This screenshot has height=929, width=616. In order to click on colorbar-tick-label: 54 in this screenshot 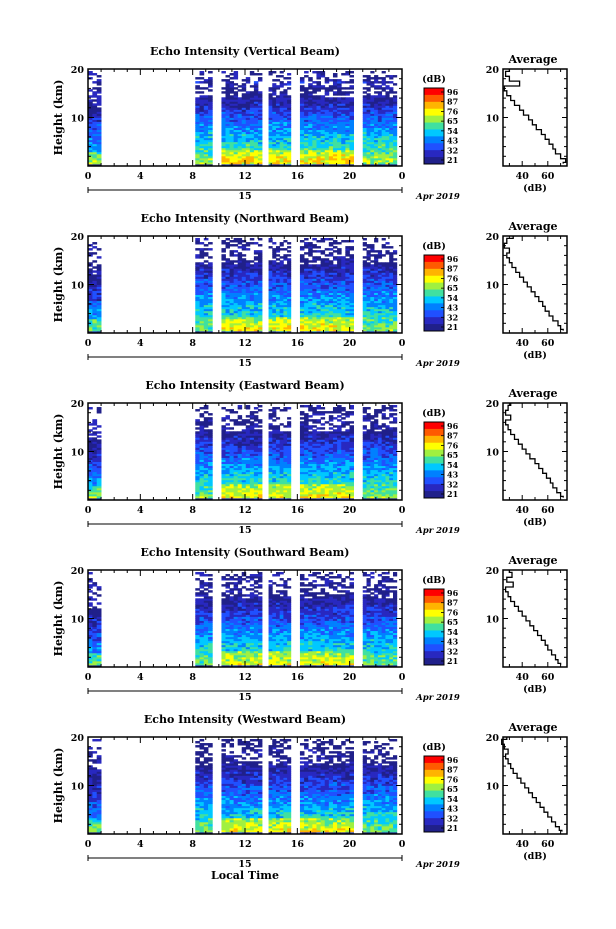, I will do `click(453, 298)`.